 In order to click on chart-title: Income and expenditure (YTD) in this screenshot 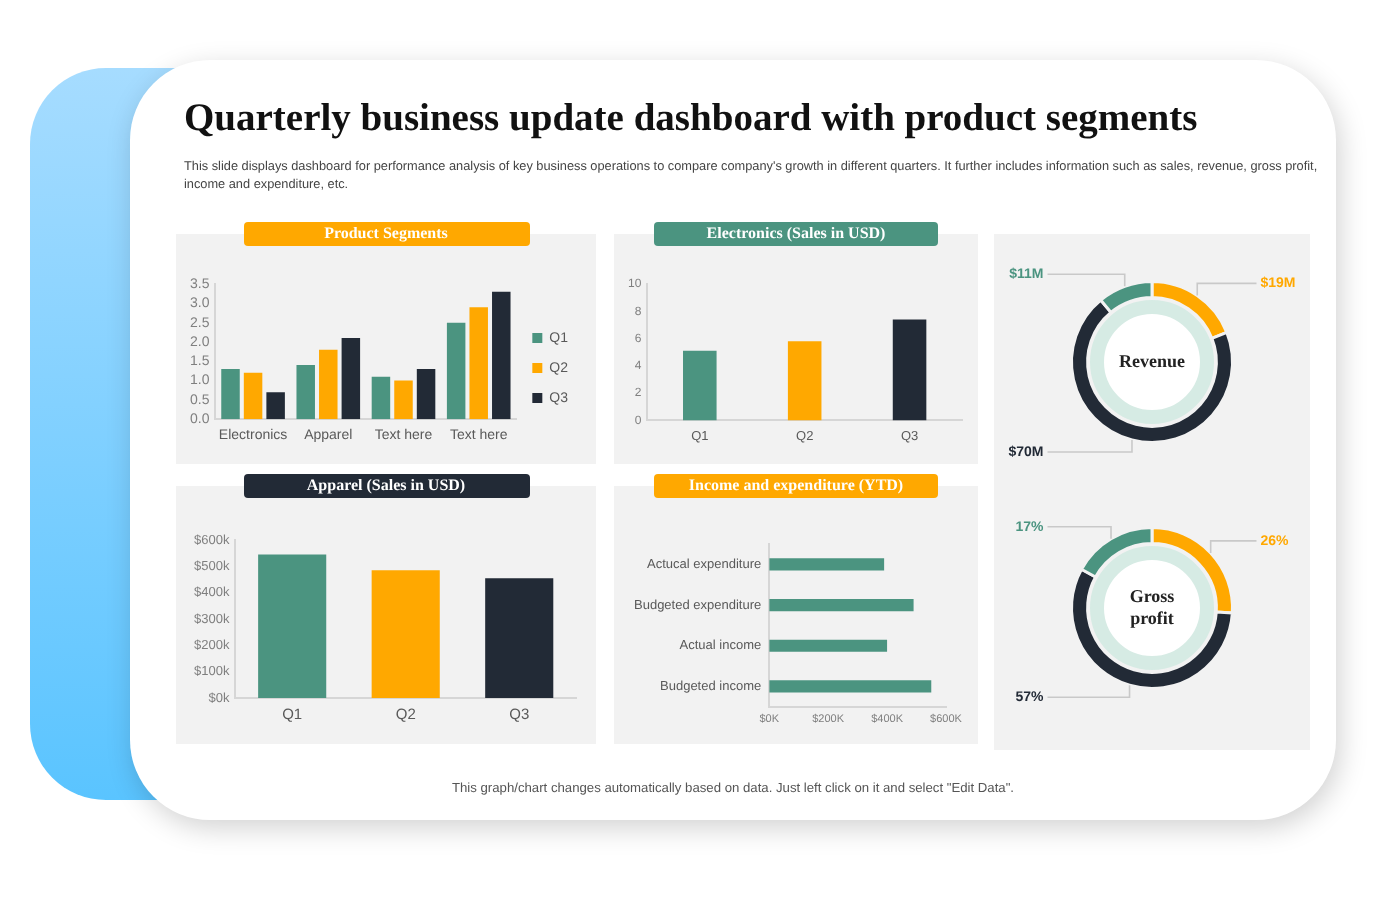, I will do `click(796, 486)`.